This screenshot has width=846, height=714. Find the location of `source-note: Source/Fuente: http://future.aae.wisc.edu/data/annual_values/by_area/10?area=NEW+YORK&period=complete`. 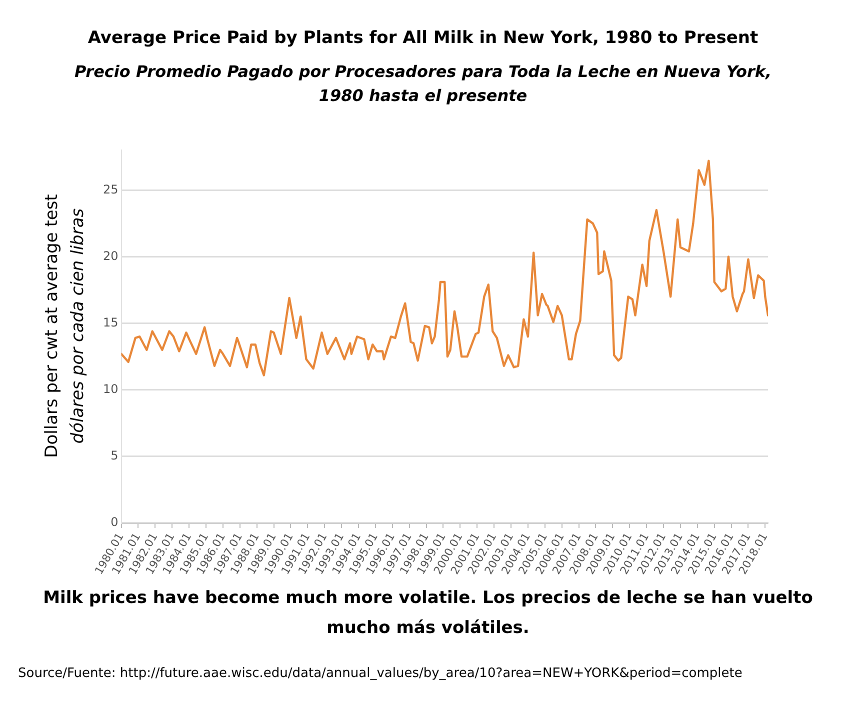

source-note: Source/Fuente: http://future.aae.wisc.edu/data/annual_values/by_area/10?area=NEW+YORK&period=complete is located at coordinates (380, 673).